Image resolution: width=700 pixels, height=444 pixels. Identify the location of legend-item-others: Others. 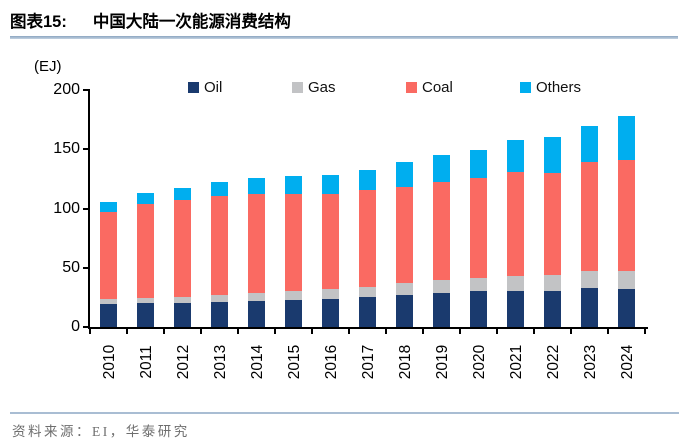
(551, 87).